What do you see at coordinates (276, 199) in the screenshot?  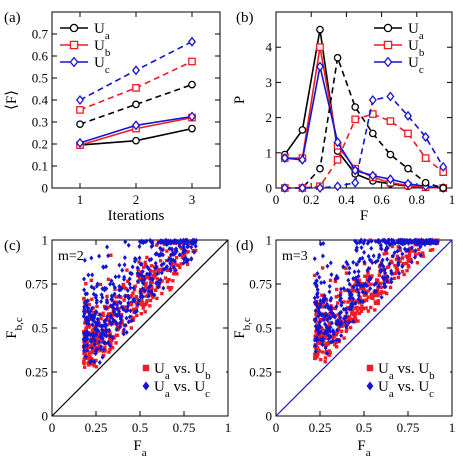 I see `x-tick-label: 0` at bounding box center [276, 199].